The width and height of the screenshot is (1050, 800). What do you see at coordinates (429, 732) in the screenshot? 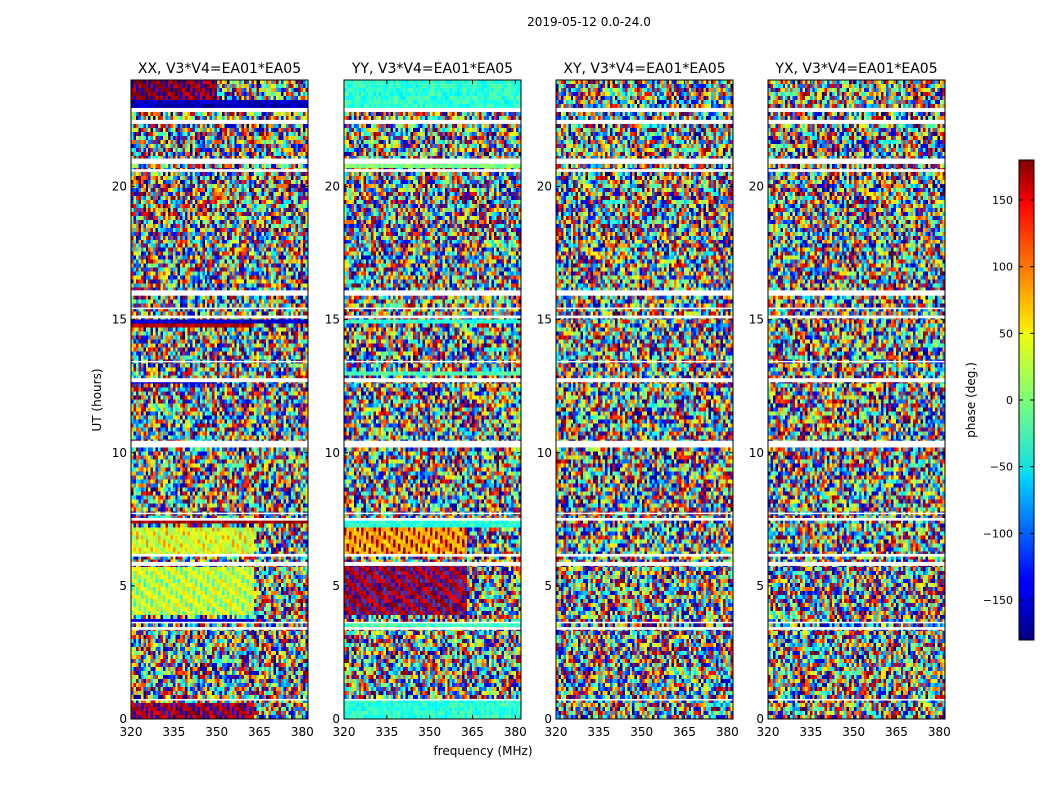
I see `panel-1-xtick-label-2: 350` at bounding box center [429, 732].